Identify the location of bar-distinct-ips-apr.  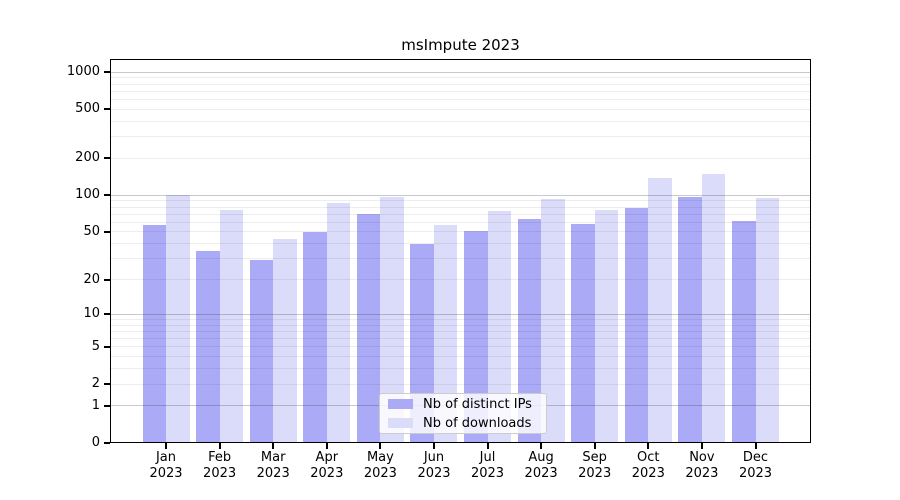
(315, 337).